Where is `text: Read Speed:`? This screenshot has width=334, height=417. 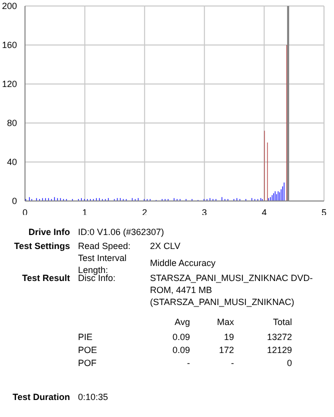 text: Read Speed: is located at coordinates (105, 246).